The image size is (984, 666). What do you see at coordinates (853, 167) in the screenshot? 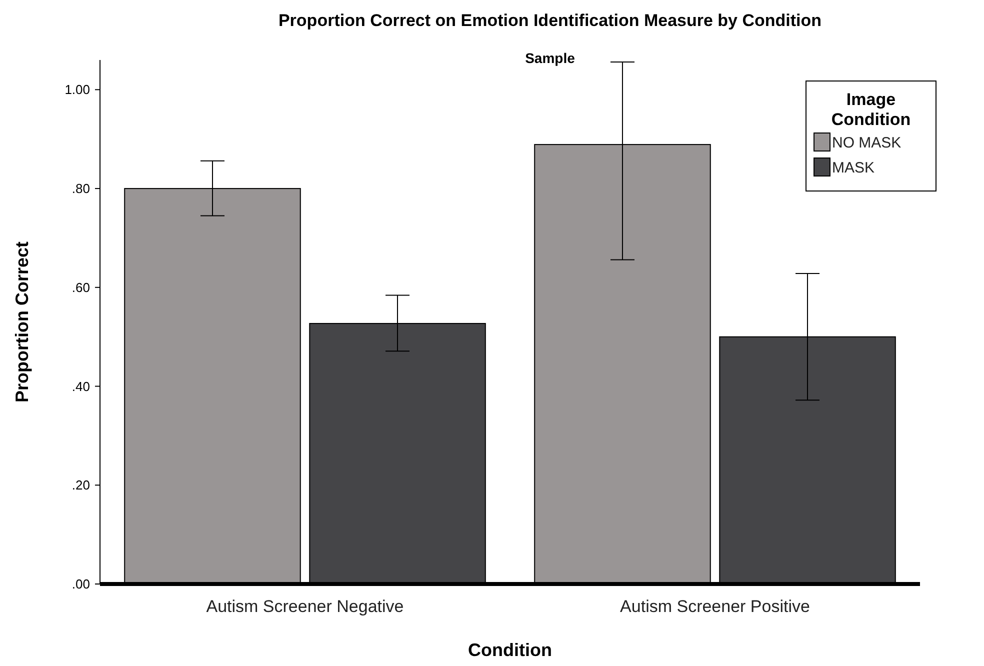
I see `legend-label: MASK` at bounding box center [853, 167].